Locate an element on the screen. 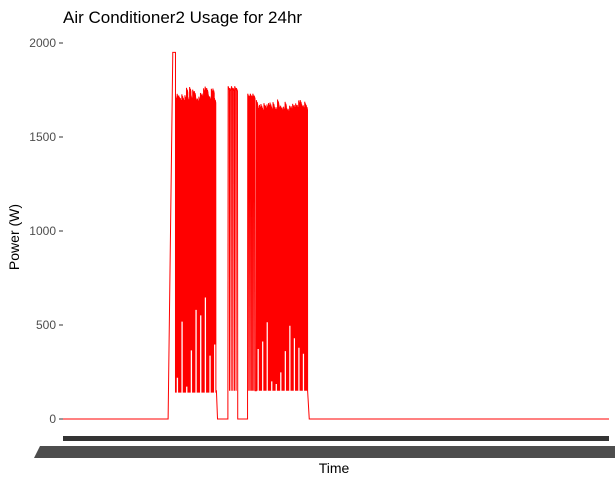 The image size is (615, 481). y-tick-label: 2000 is located at coordinates (42, 43).